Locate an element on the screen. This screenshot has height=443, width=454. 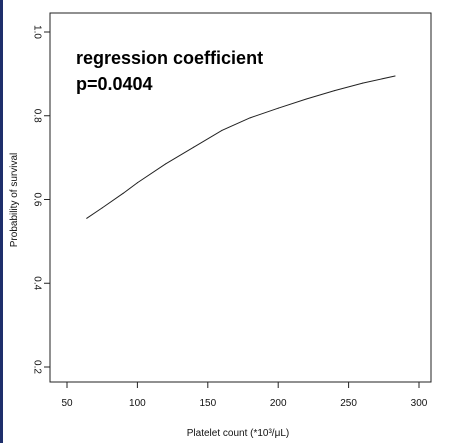
y-axis-label: Probability of survival is located at coordinates (14, 200).